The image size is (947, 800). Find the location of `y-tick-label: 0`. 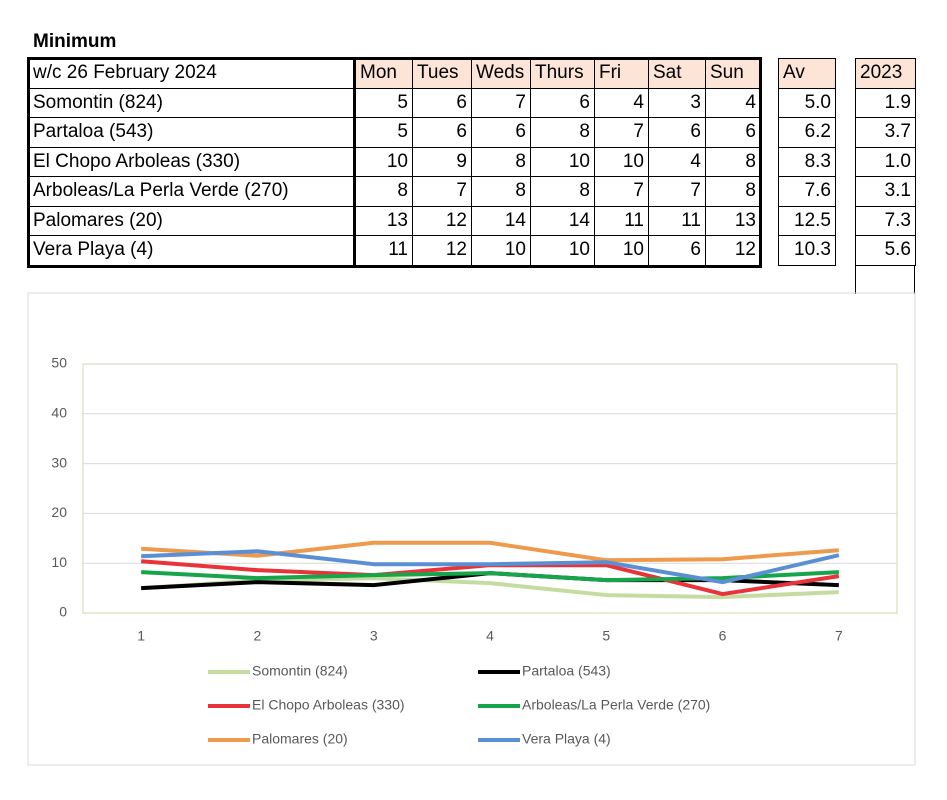

y-tick-label: 0 is located at coordinates (63, 612).